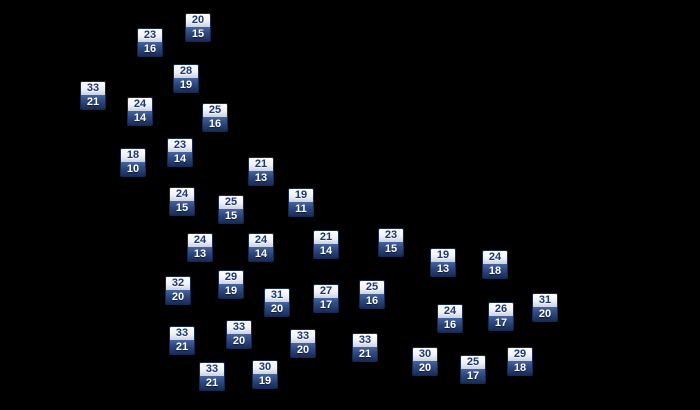 The height and width of the screenshot is (410, 700). I want to click on temperature-marker: 21 14, so click(326, 244).